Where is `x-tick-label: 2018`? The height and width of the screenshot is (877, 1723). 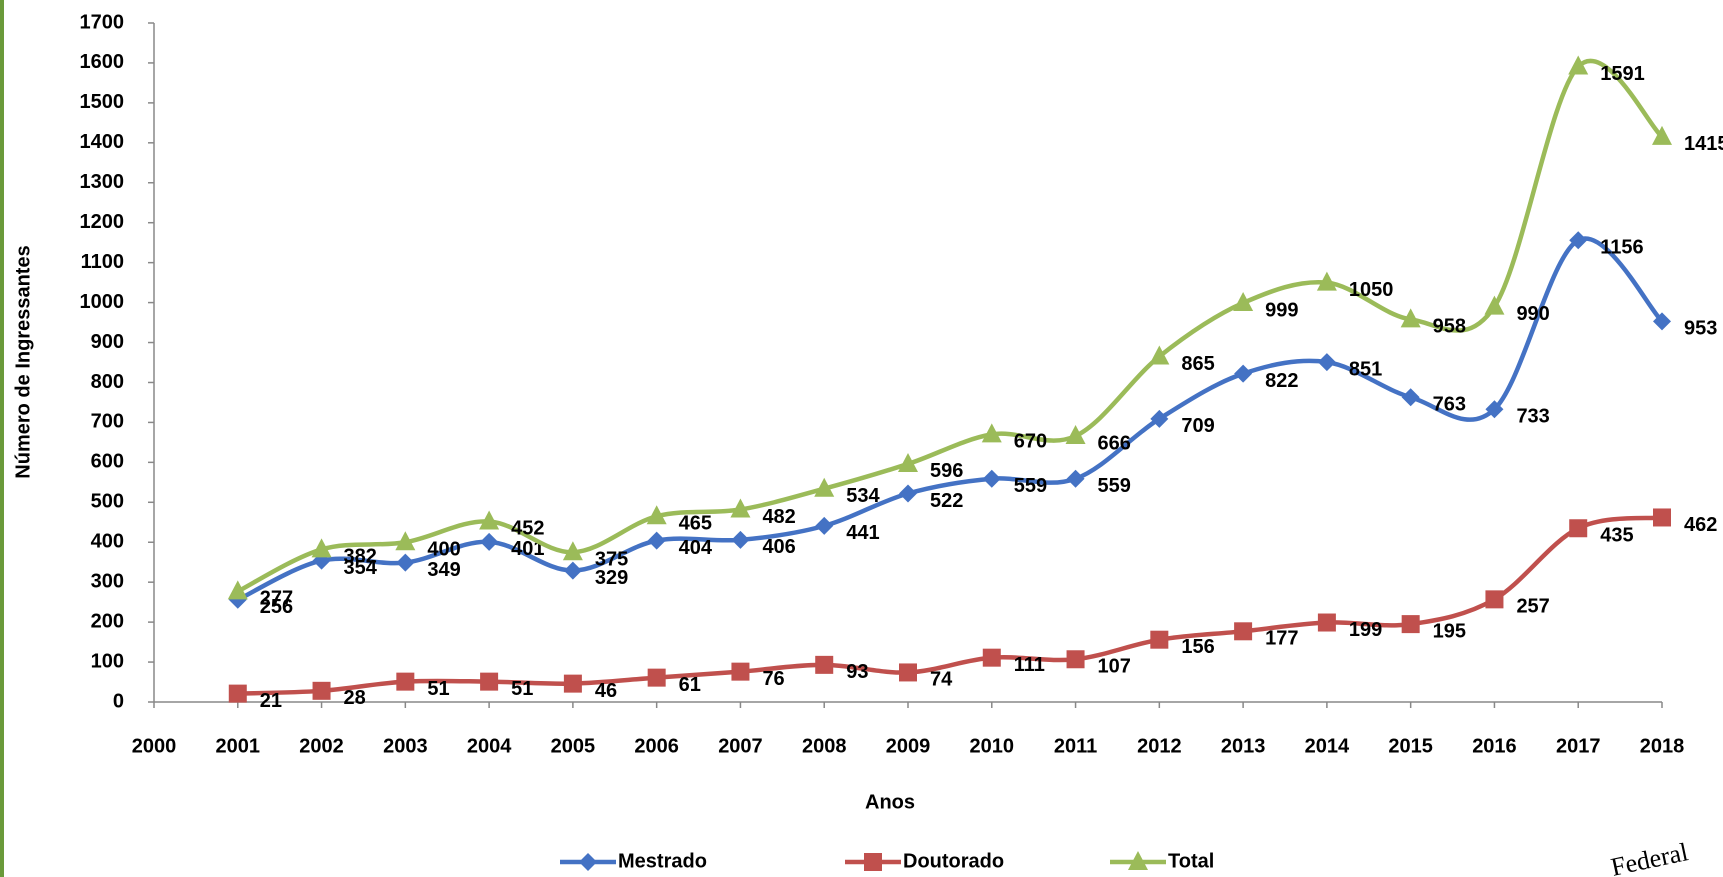
x-tick-label: 2018 is located at coordinates (1662, 746).